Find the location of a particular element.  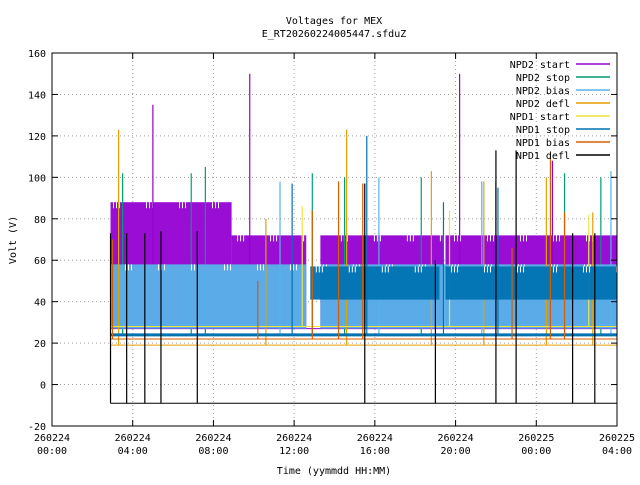

legend-label: NPD2 start is located at coordinates (540, 65).